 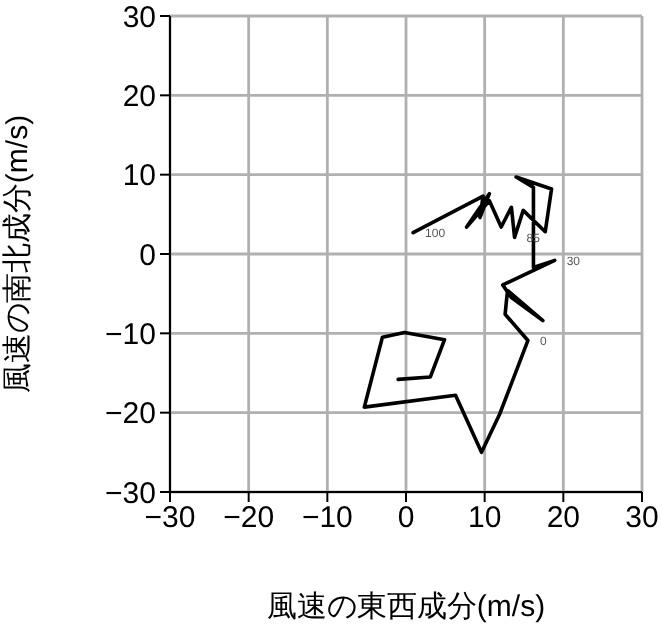 What do you see at coordinates (147, 255) in the screenshot?
I see `y-tick-label: 0` at bounding box center [147, 255].